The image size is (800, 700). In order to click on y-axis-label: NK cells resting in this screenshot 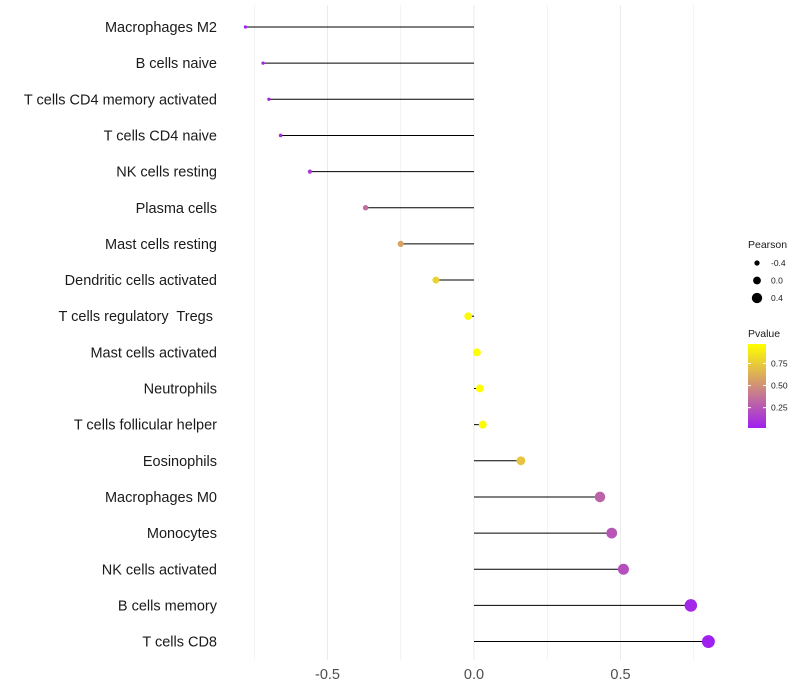, I will do `click(166, 173)`.